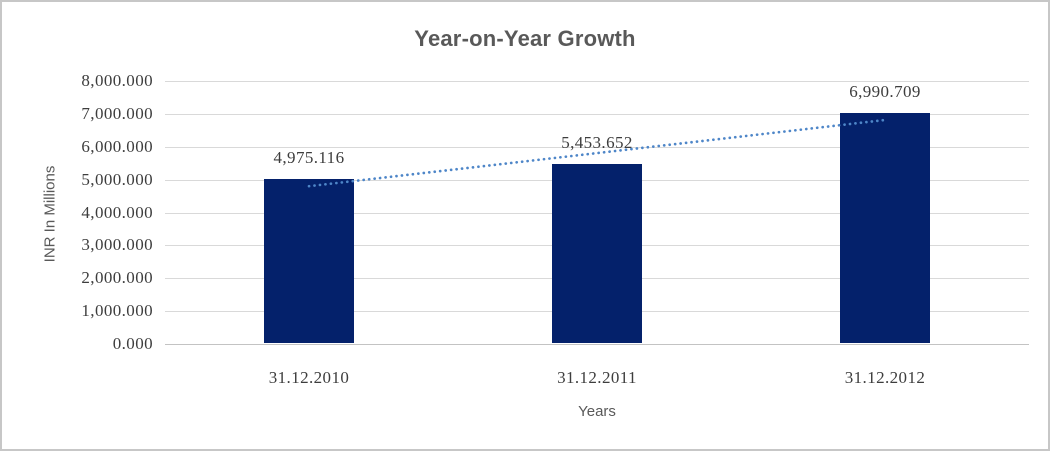 Image resolution: width=1050 pixels, height=451 pixels. What do you see at coordinates (117, 245) in the screenshot?
I see `y-tick-label: 3,000.000` at bounding box center [117, 245].